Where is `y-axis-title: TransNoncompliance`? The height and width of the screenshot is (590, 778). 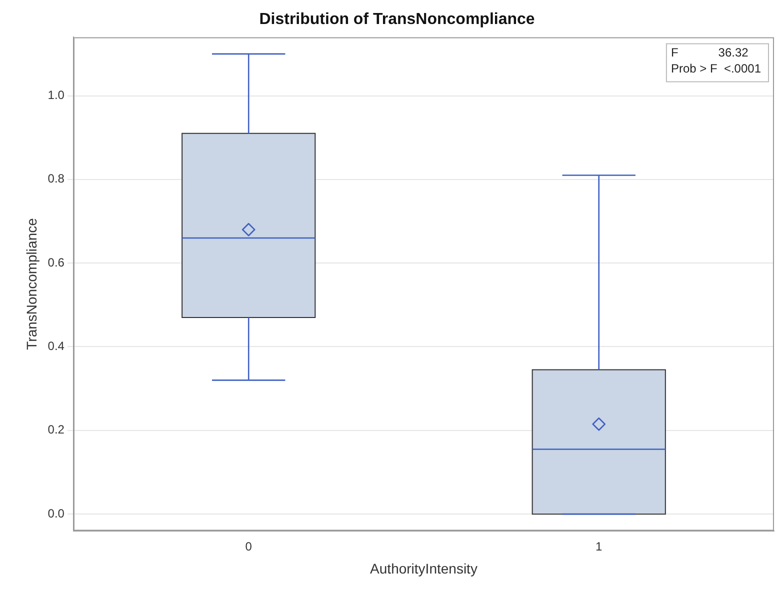
y-axis-title: TransNoncompliance is located at coordinates (31, 284).